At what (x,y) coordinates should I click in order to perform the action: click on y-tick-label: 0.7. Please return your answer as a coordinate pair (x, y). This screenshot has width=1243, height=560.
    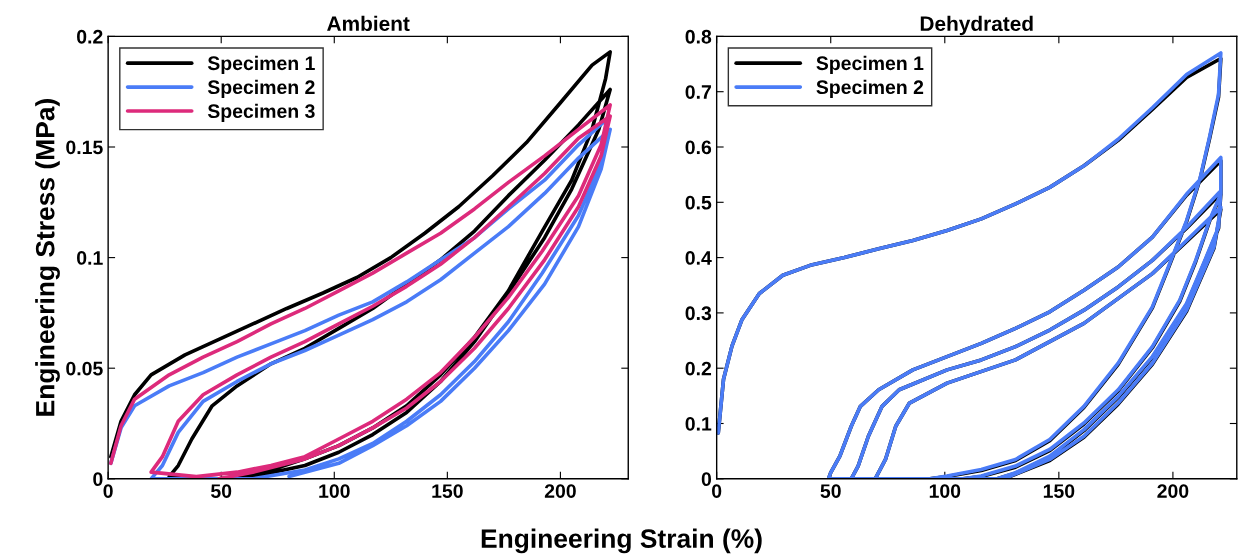
    Looking at the image, I should click on (698, 92).